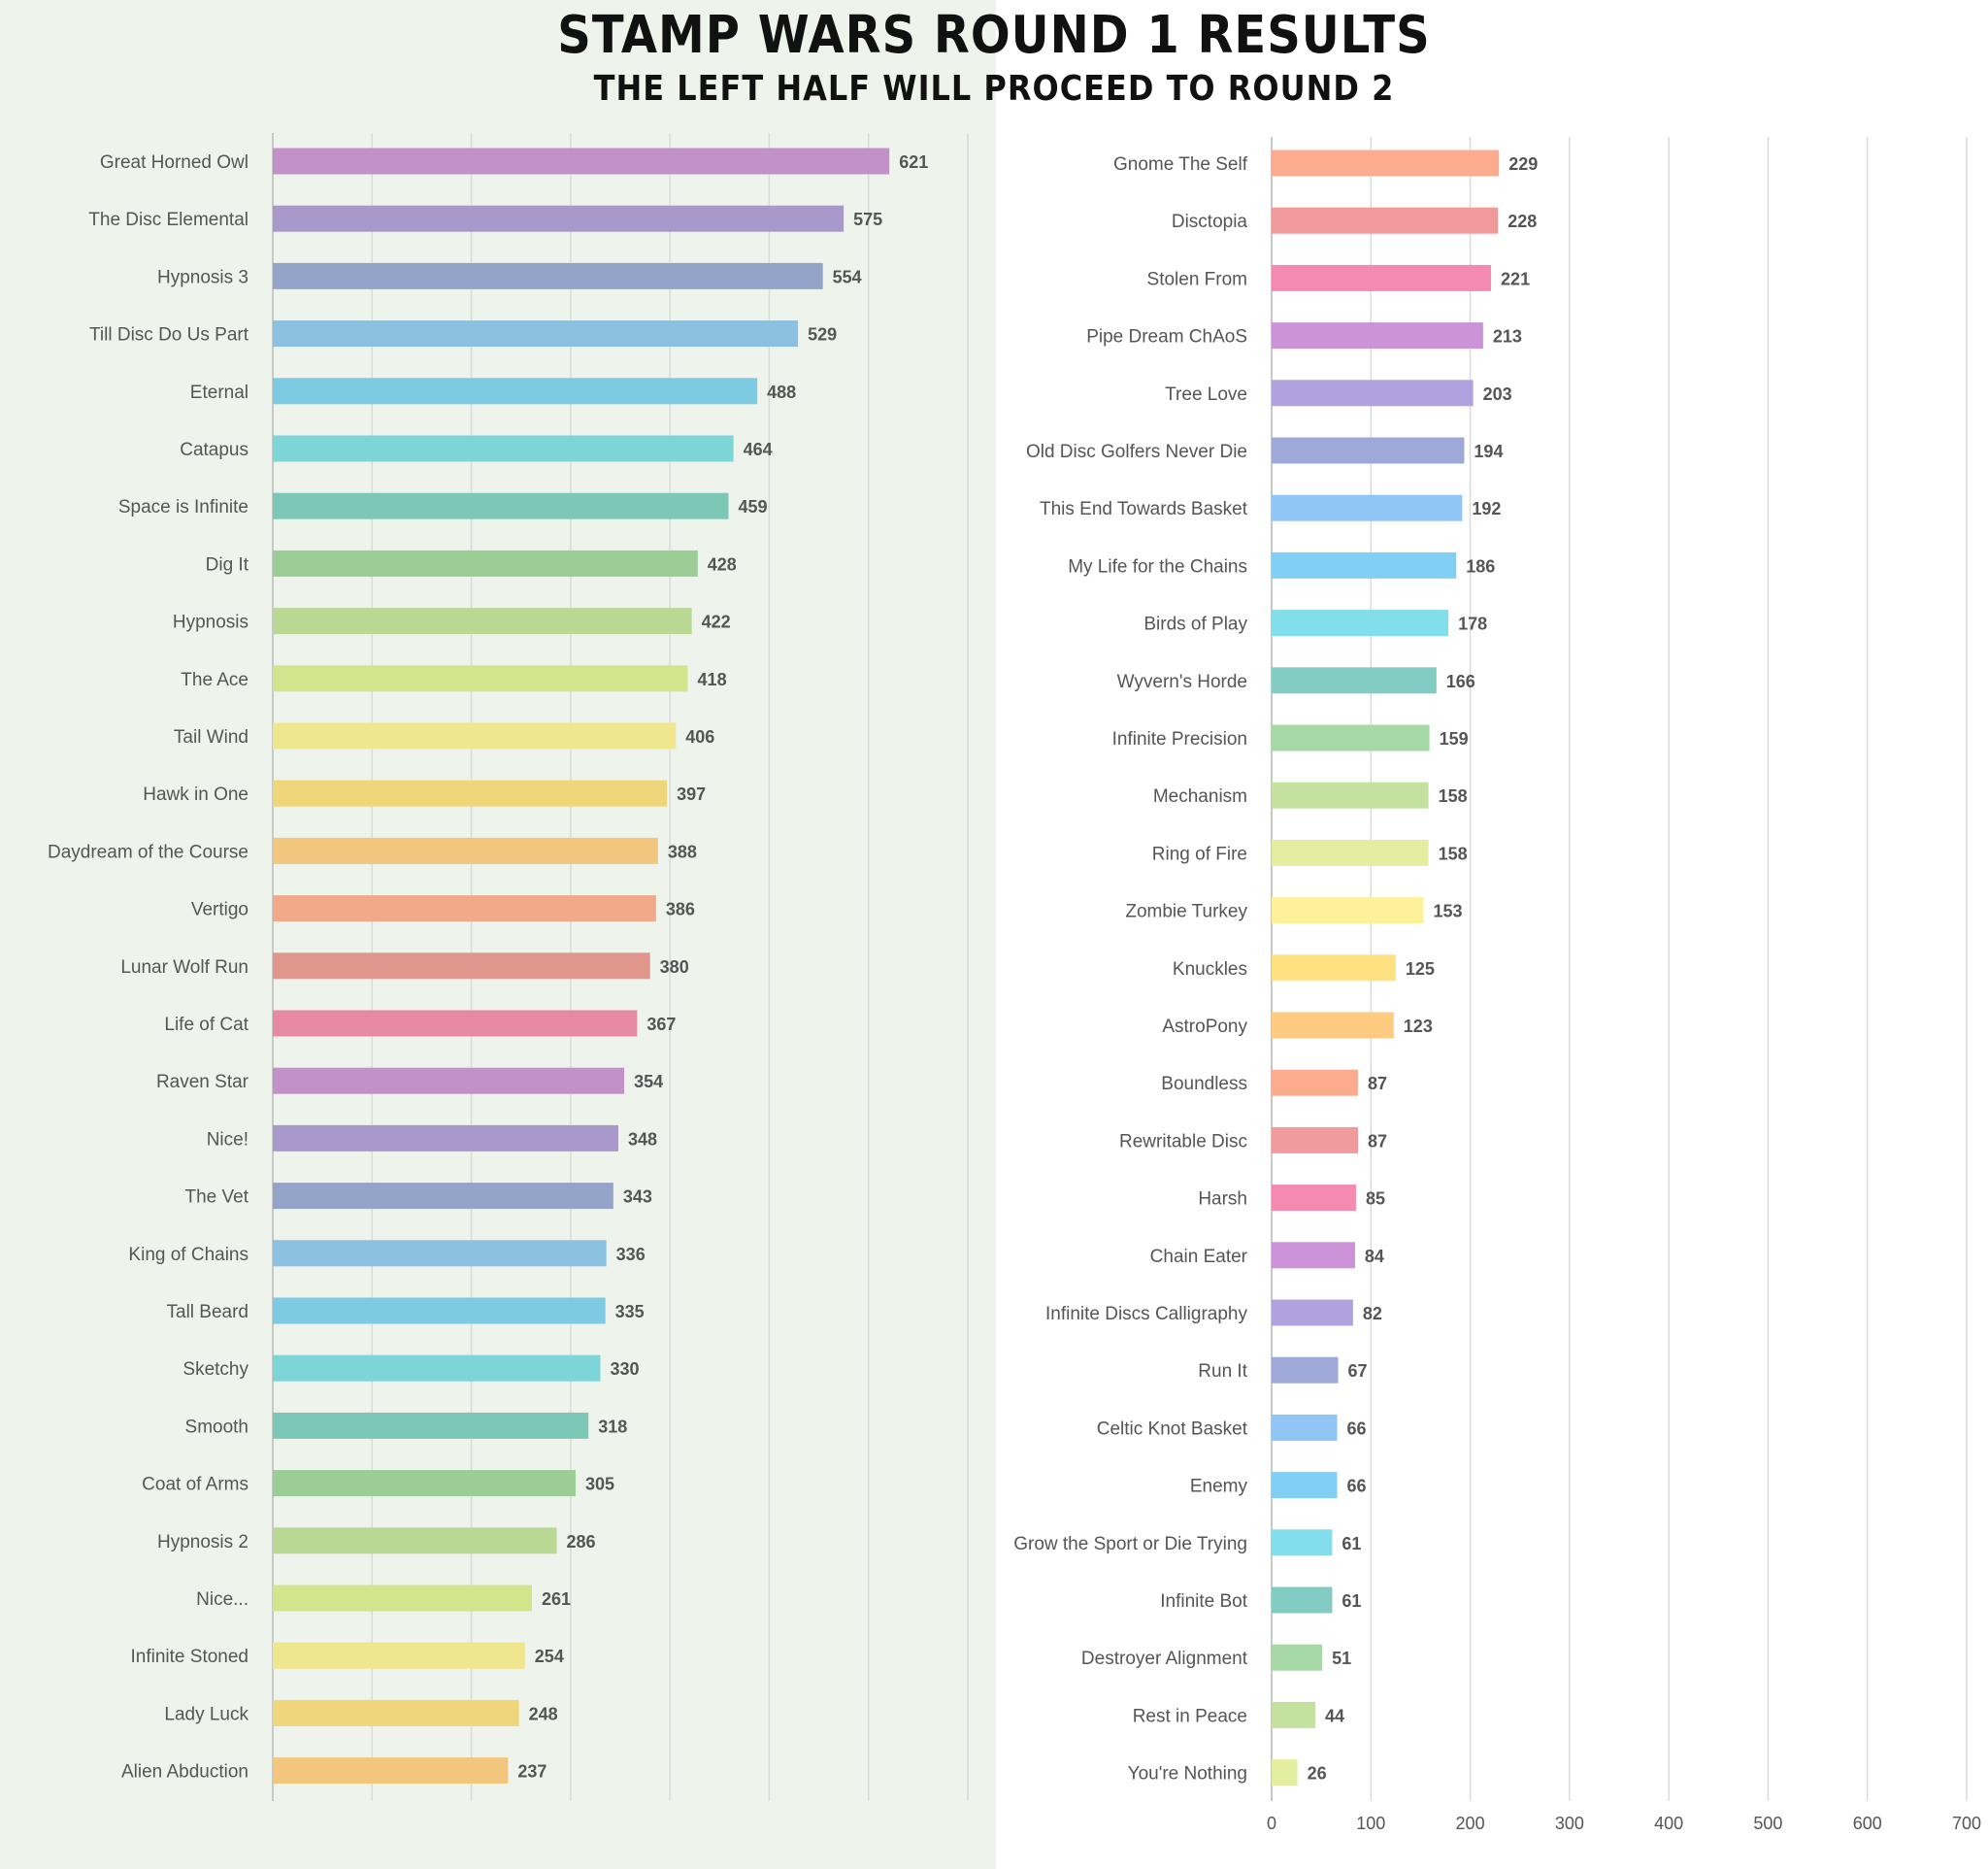 The image size is (1988, 1869). What do you see at coordinates (556, 1599) in the screenshot?
I see `left-value-label: 261` at bounding box center [556, 1599].